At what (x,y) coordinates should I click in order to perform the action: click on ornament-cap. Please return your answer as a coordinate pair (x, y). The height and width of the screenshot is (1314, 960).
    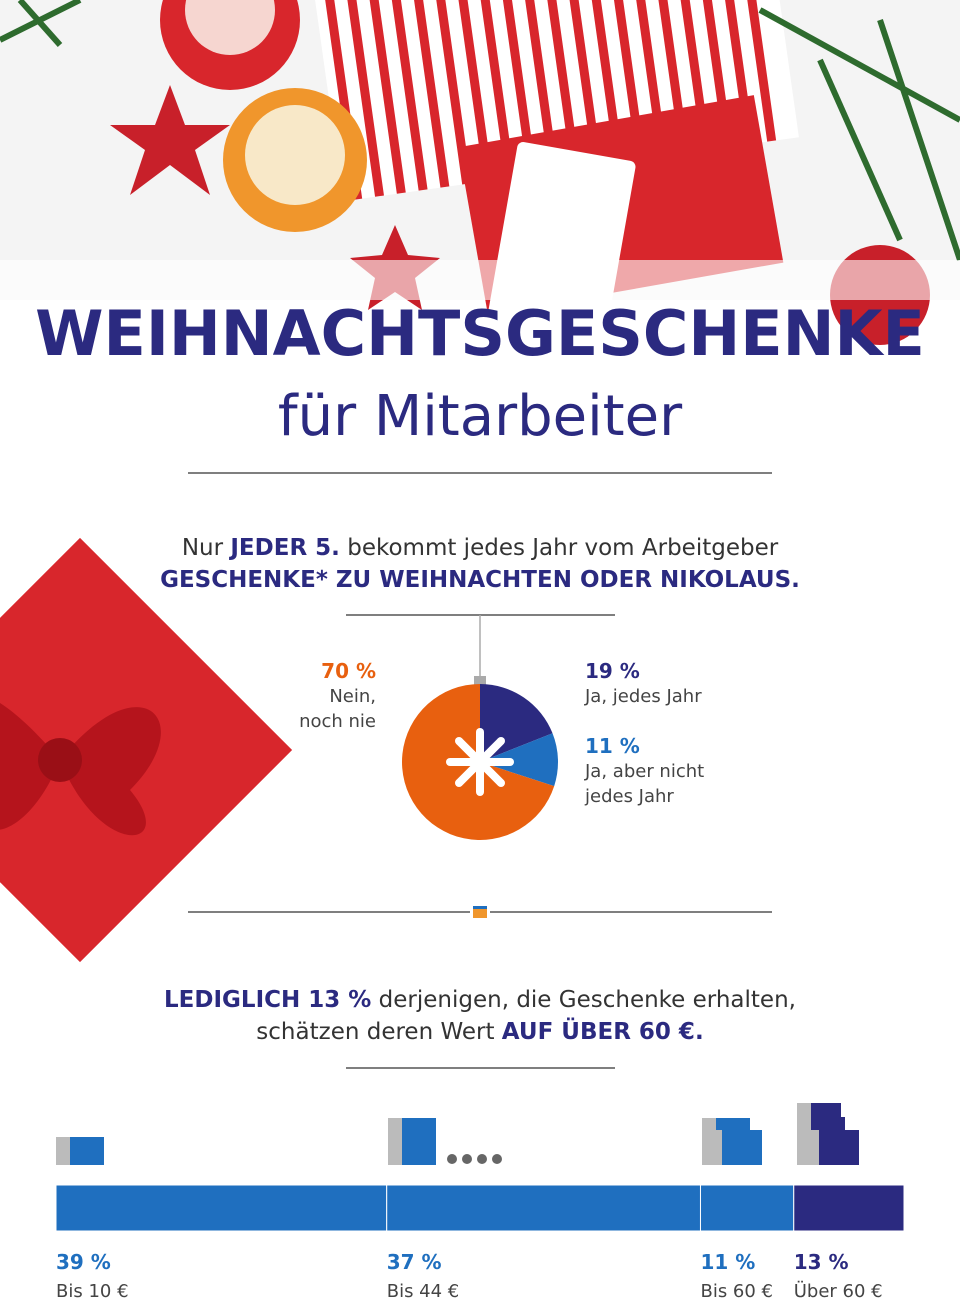
    Looking at the image, I should click on (480, 681).